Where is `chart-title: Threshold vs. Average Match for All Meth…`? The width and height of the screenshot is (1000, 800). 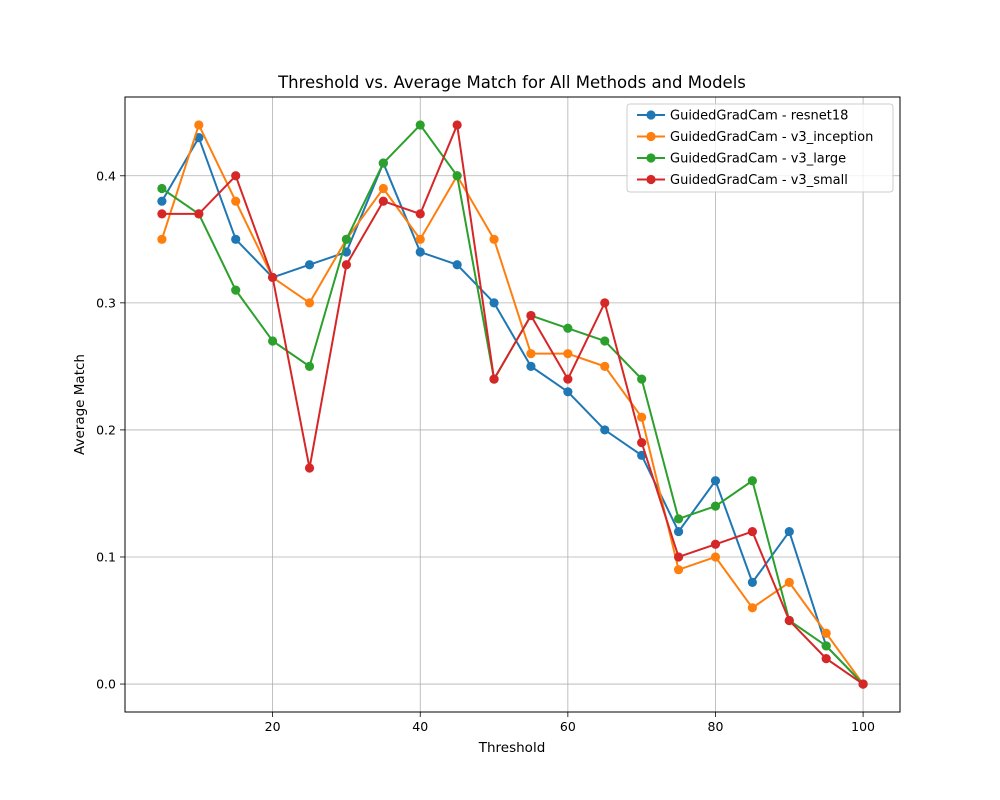 chart-title: Threshold vs. Average Match for All Meth… is located at coordinates (511, 82).